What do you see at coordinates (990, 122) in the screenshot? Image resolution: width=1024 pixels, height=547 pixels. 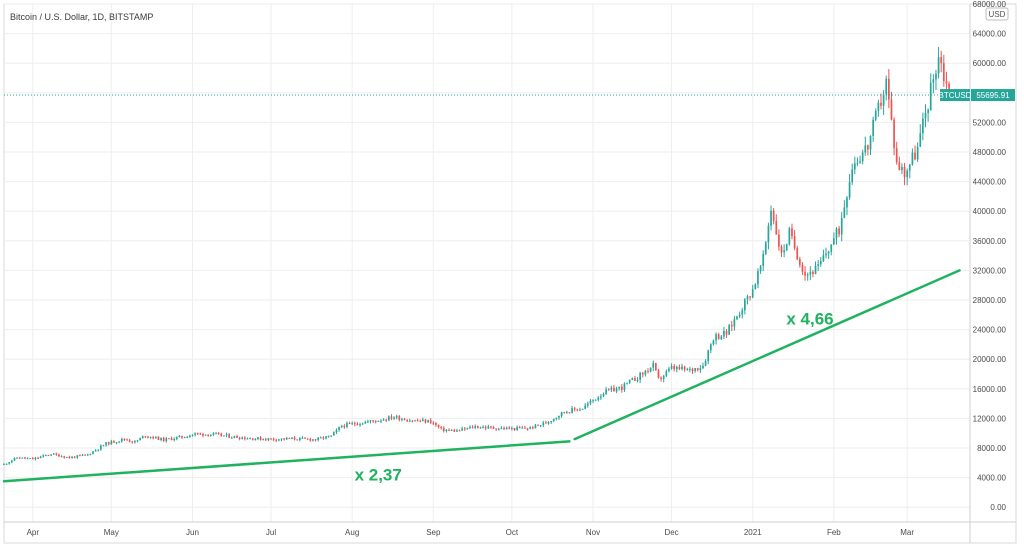 I see `y-tick-label: 52000.00` at bounding box center [990, 122].